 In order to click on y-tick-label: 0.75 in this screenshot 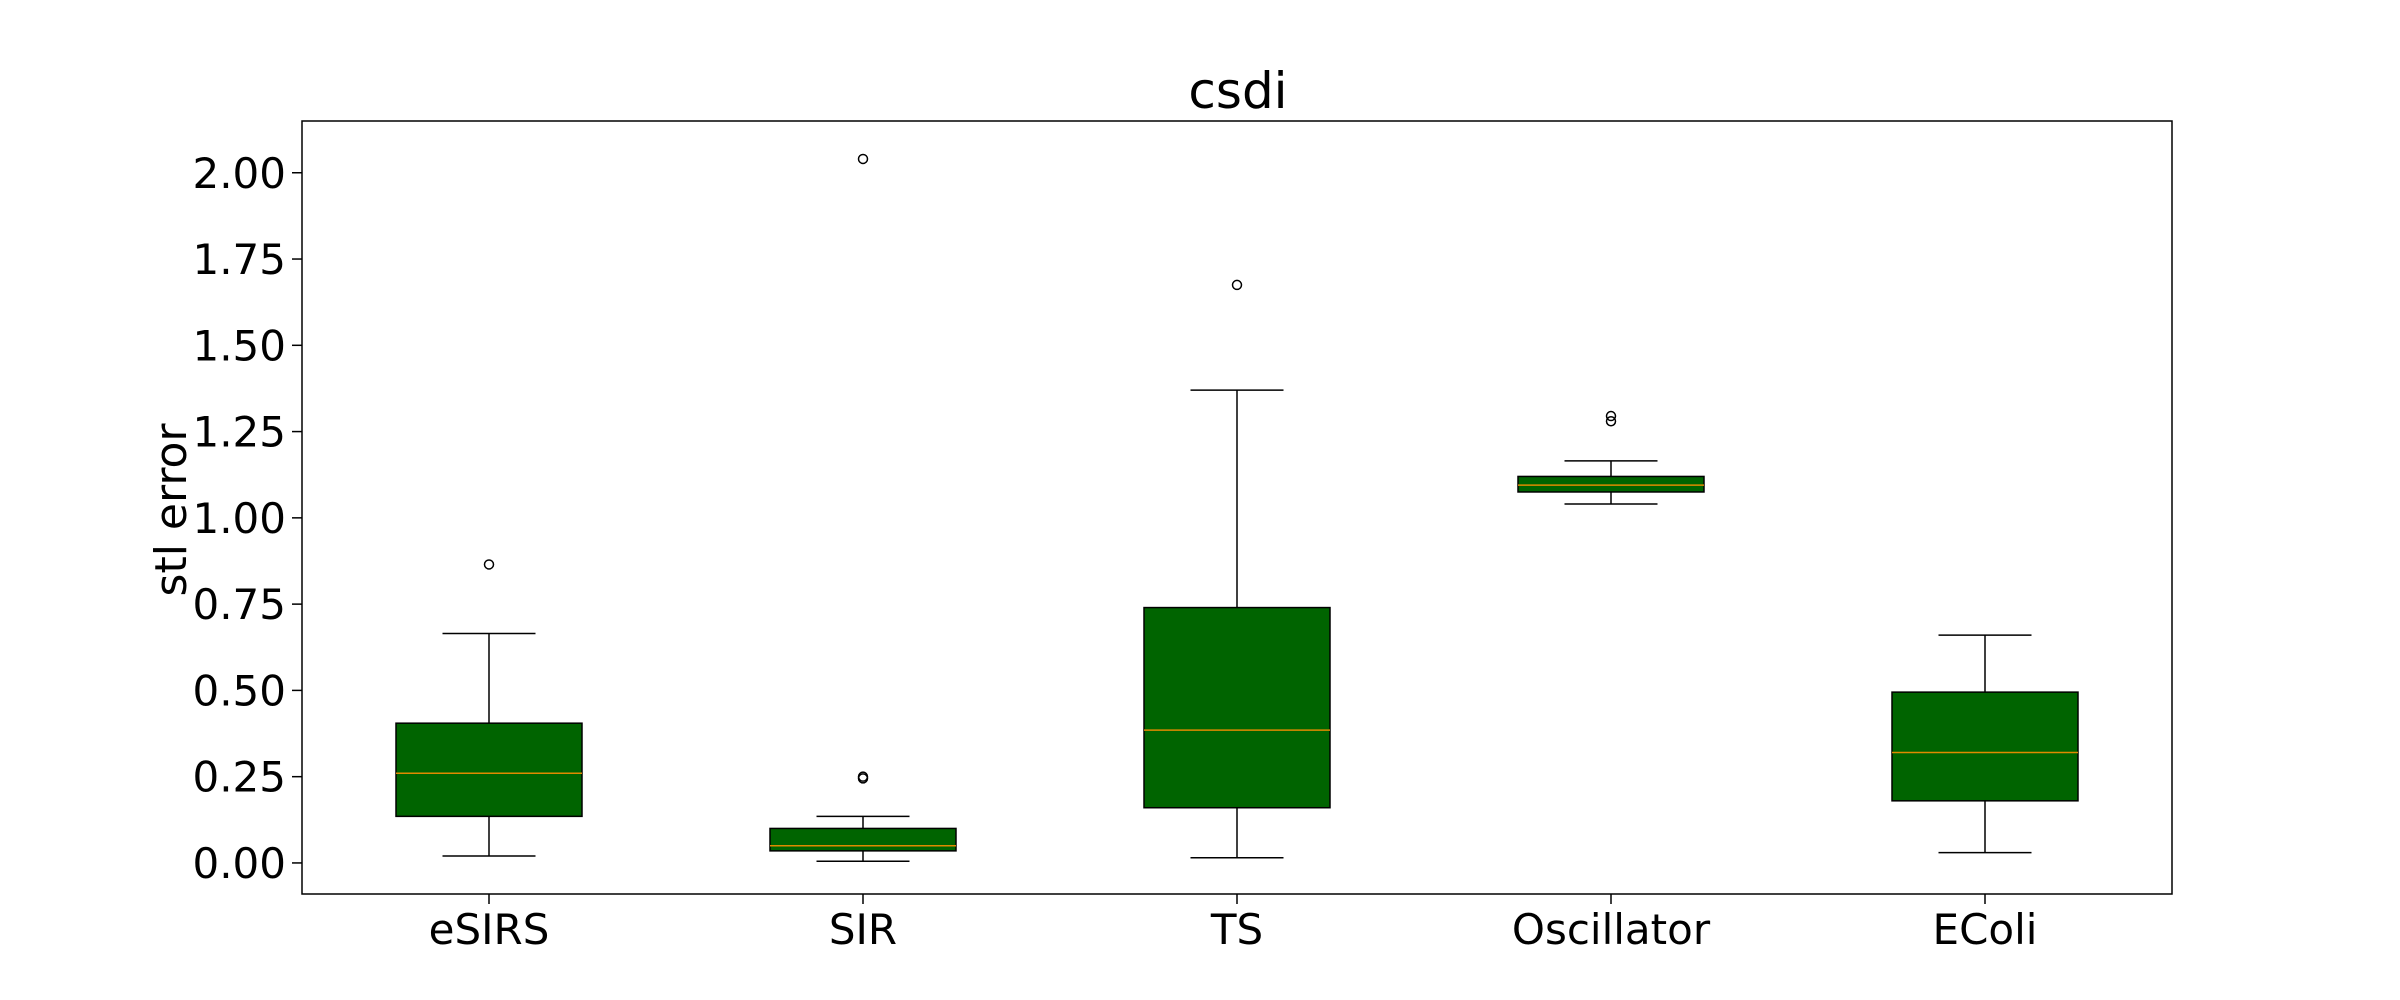, I will do `click(239, 604)`.